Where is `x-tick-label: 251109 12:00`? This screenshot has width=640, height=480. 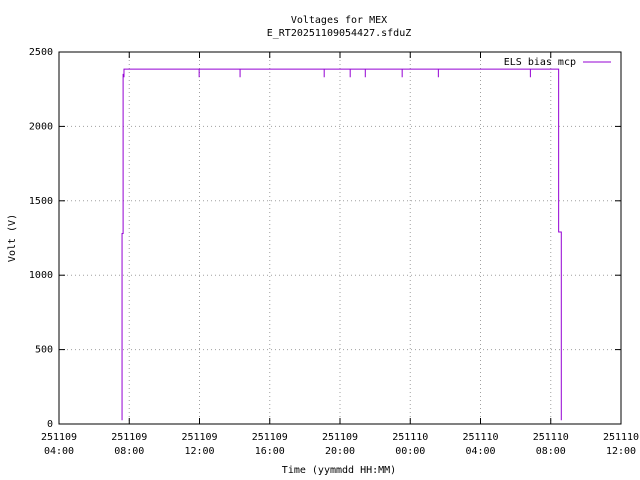 x-tick-label: 251109 12:00 is located at coordinates (199, 444).